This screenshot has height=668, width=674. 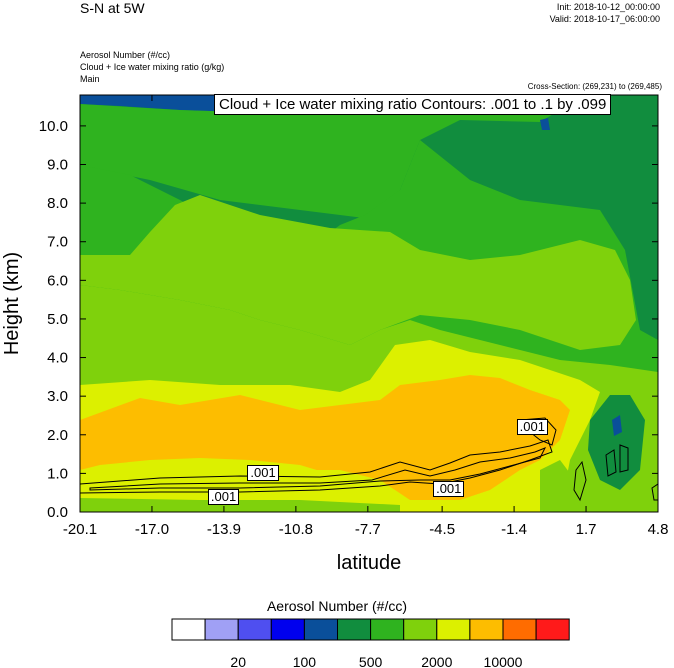 What do you see at coordinates (57, 319) in the screenshot?
I see `y-tick-label: 5.0` at bounding box center [57, 319].